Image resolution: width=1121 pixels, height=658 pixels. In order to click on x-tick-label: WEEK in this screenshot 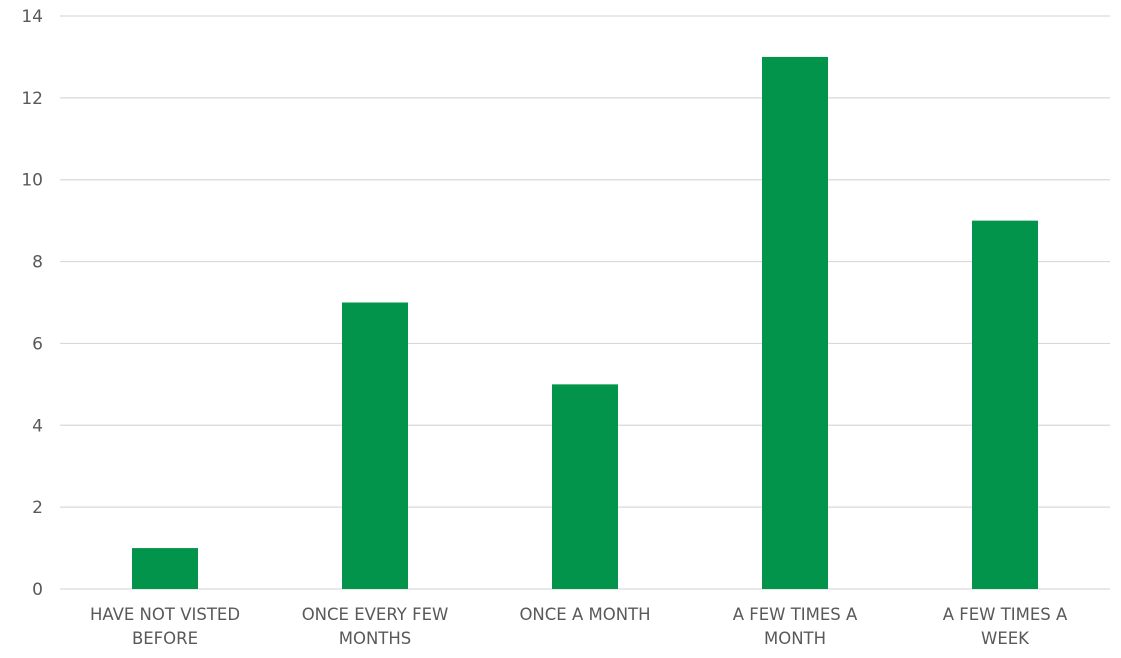, I will do `click(1005, 638)`.